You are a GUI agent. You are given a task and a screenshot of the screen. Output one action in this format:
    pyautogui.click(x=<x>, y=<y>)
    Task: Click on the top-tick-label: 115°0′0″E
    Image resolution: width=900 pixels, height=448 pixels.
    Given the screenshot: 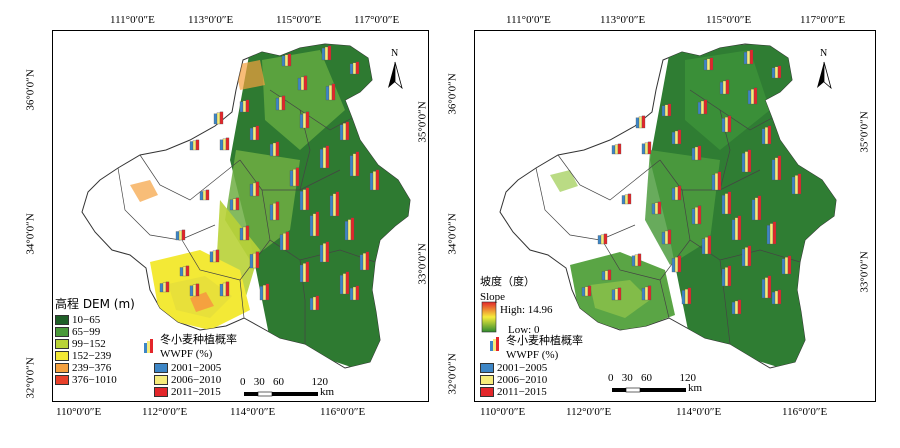 What is the action you would take?
    pyautogui.click(x=299, y=20)
    